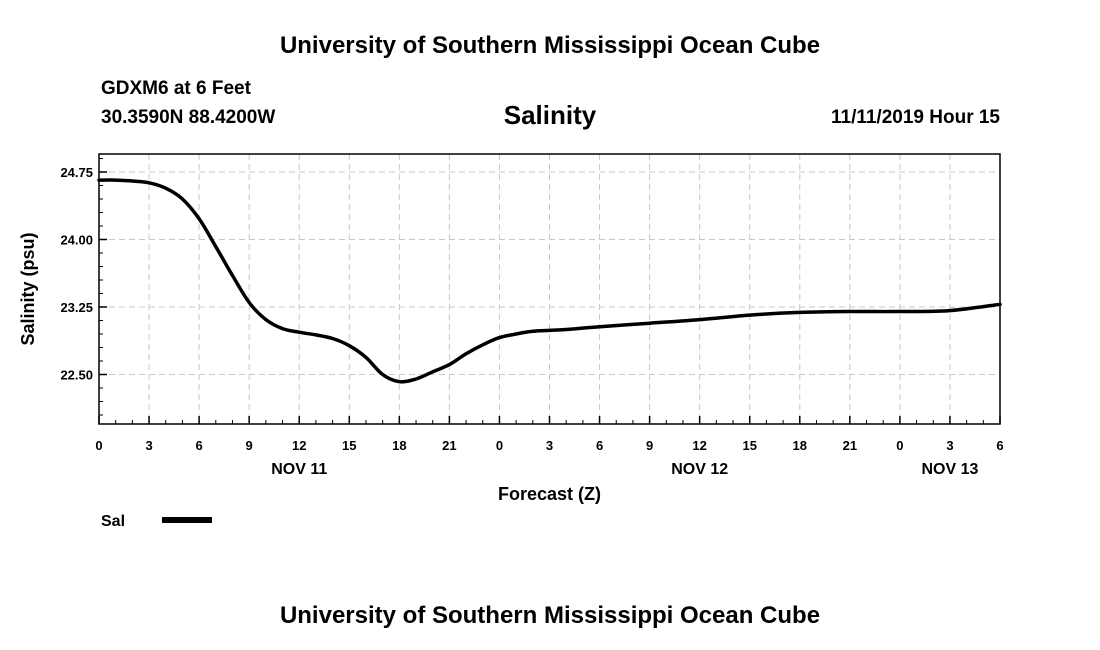 Image resolution: width=1100 pixels, height=650 pixels. Describe the element at coordinates (549, 494) in the screenshot. I see `x-axis-label: Forecast (Z)` at that location.